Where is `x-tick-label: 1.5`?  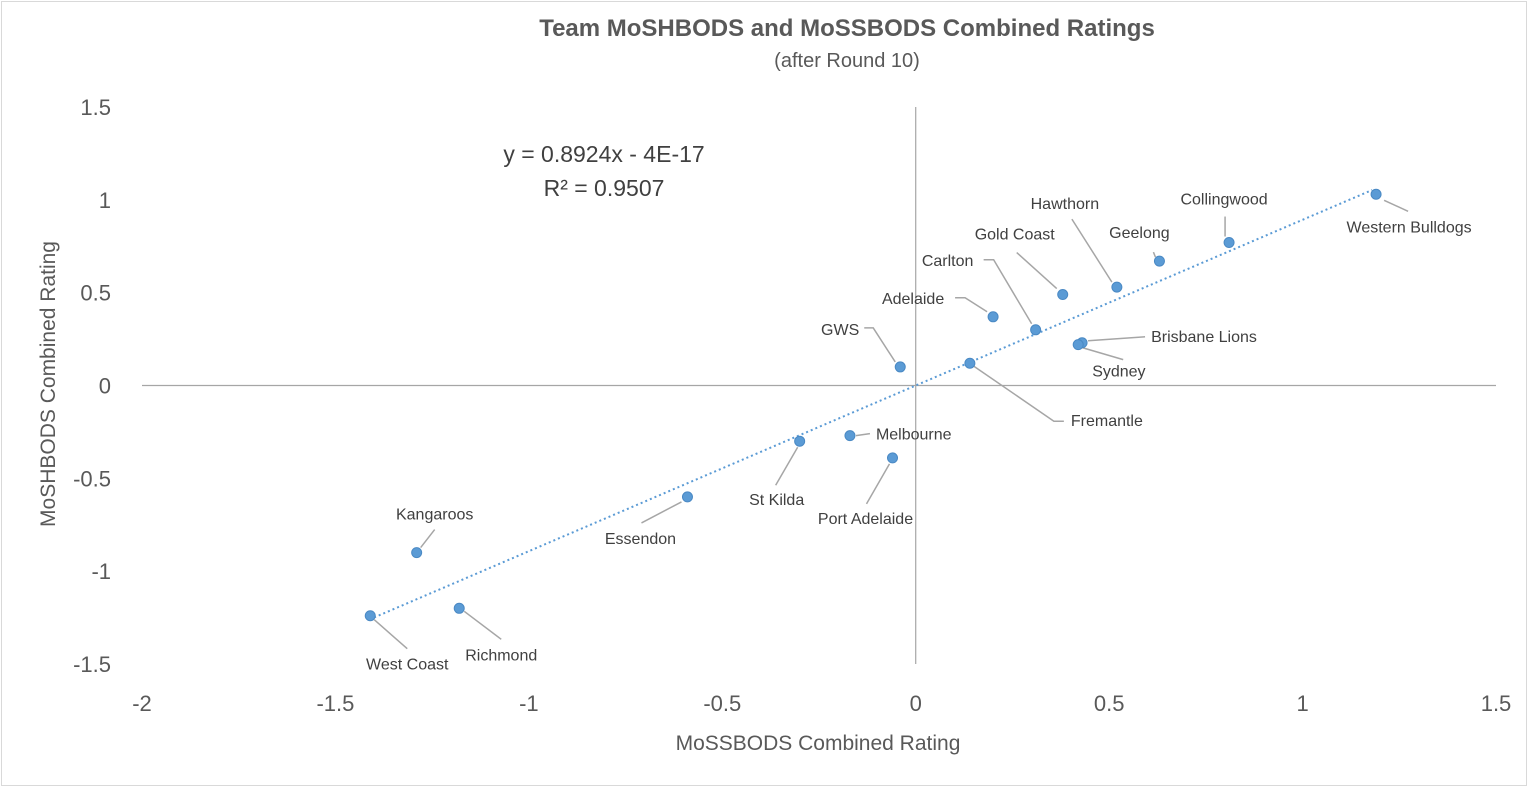 x-tick-label: 1.5 is located at coordinates (1496, 703).